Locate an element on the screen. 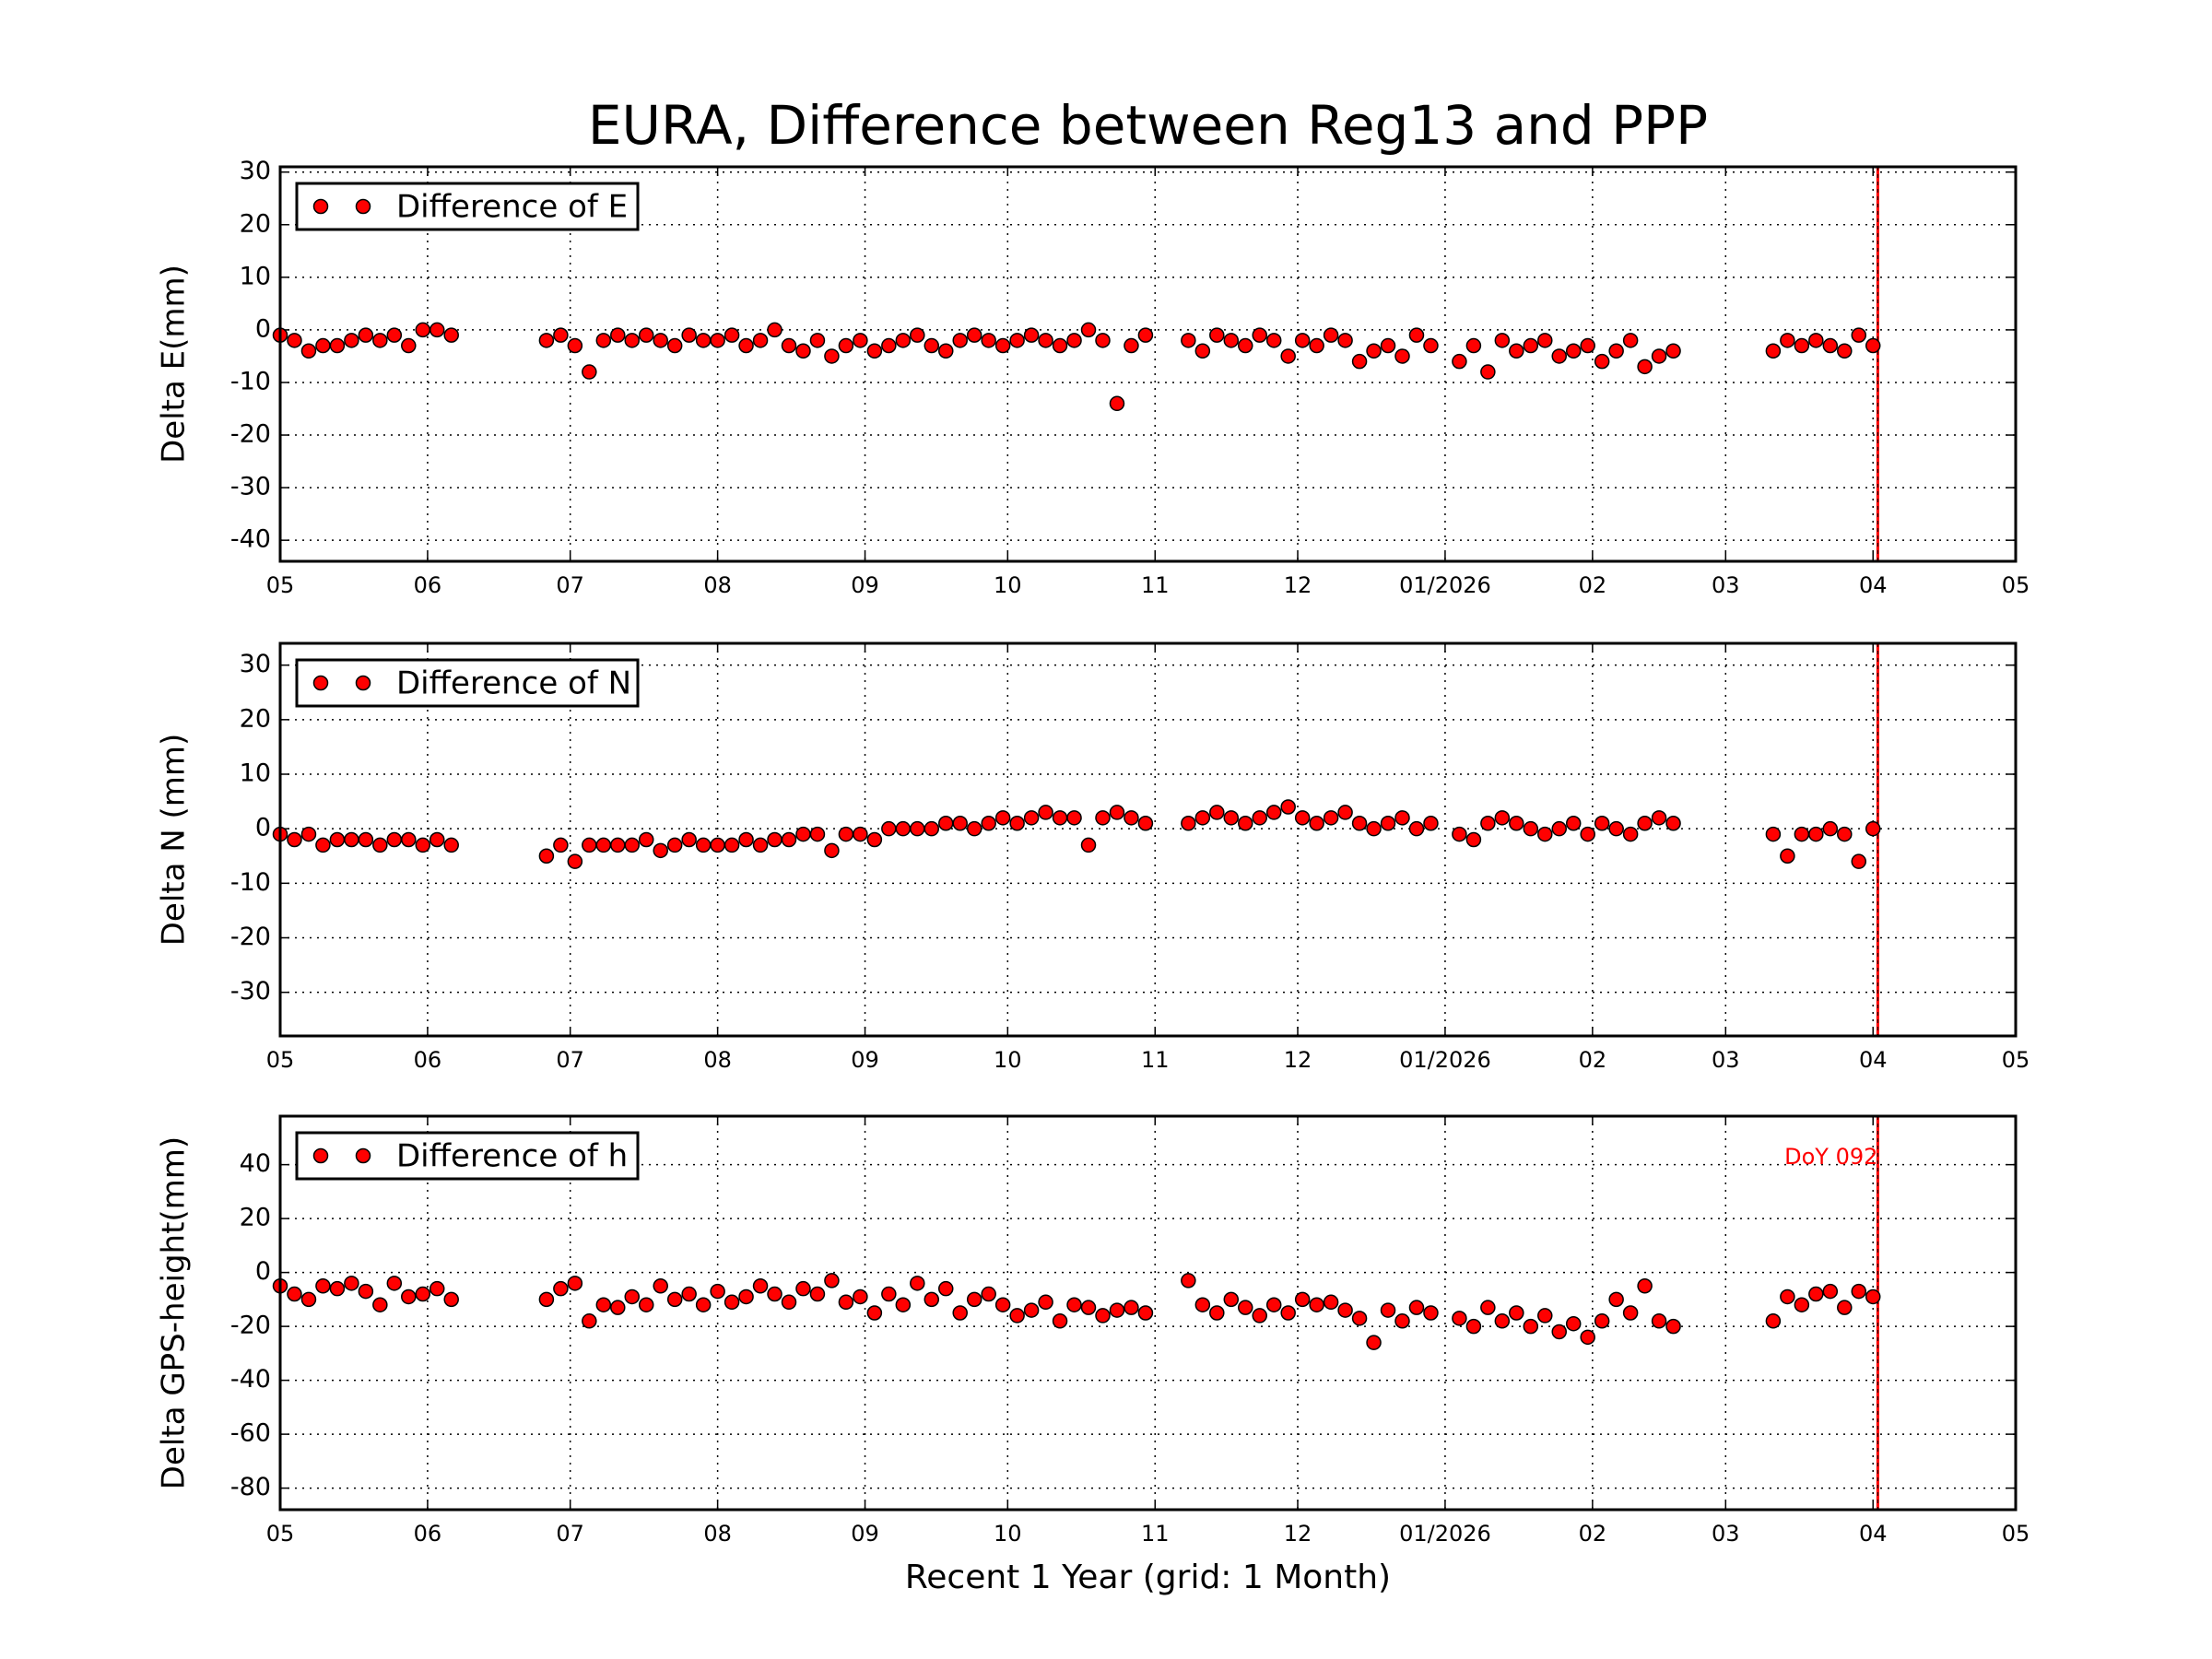  x-tick-label: 04 is located at coordinates (1873, 1534).